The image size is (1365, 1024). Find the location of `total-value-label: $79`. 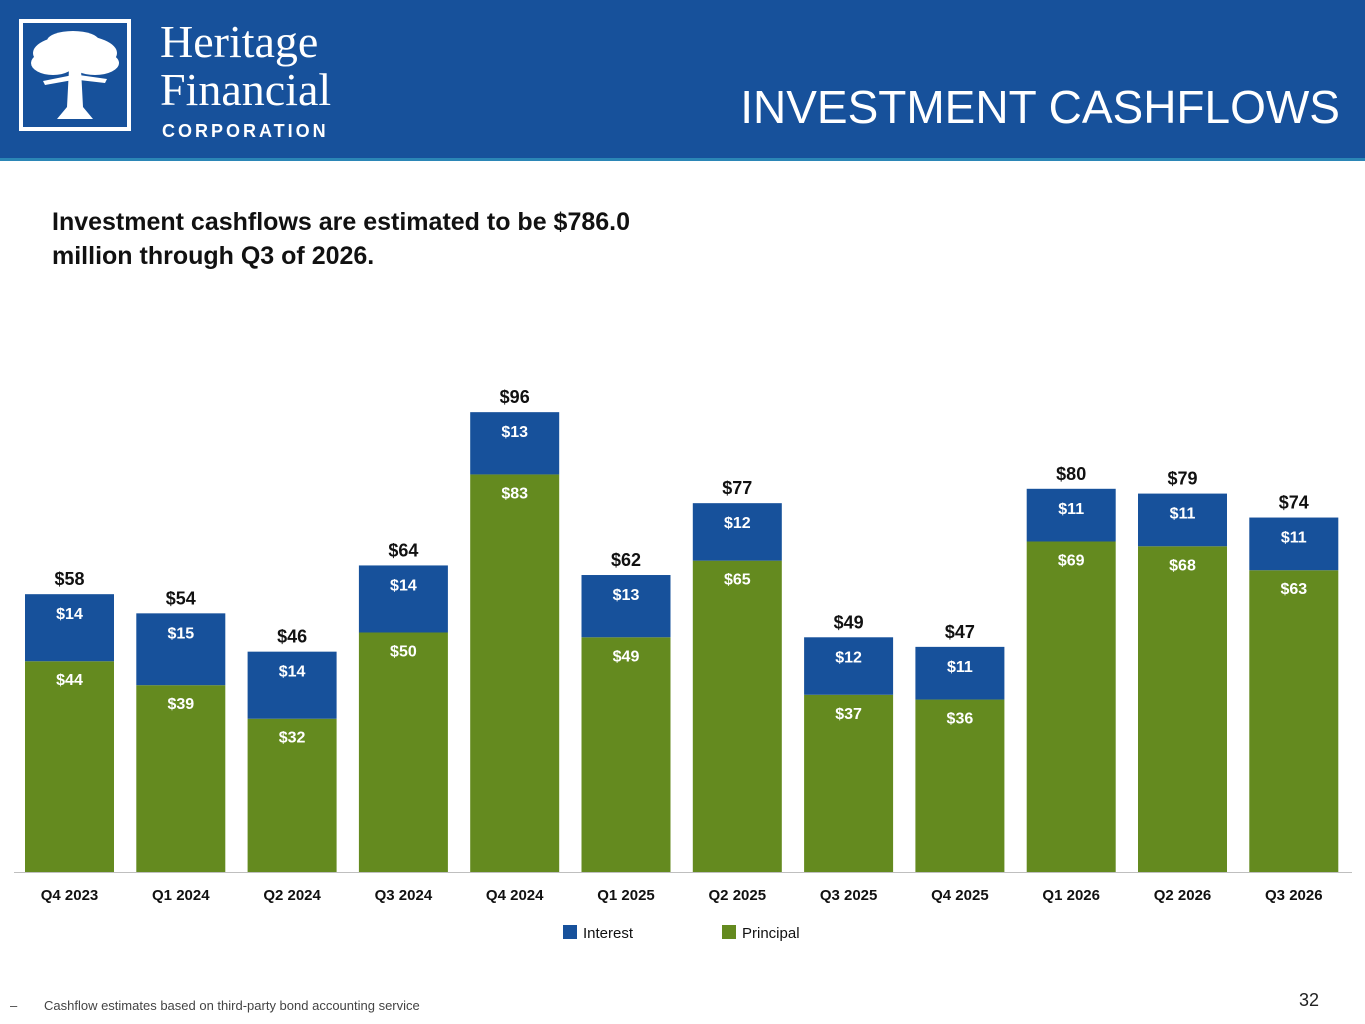

total-value-label: $79 is located at coordinates (1182, 479).